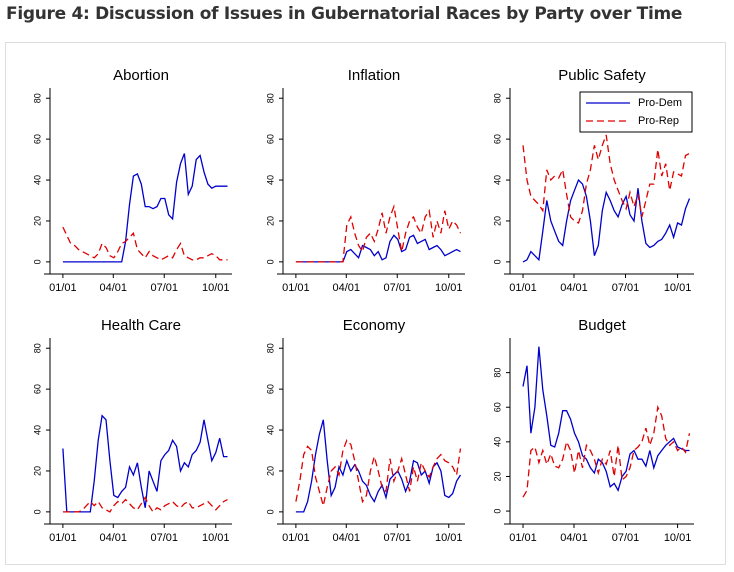 The image size is (734, 572). What do you see at coordinates (365, 180) in the screenshot?
I see `panel: Inflation 0 20 40 60 80 01/01 04/01 07/01 10/01` at bounding box center [365, 180].